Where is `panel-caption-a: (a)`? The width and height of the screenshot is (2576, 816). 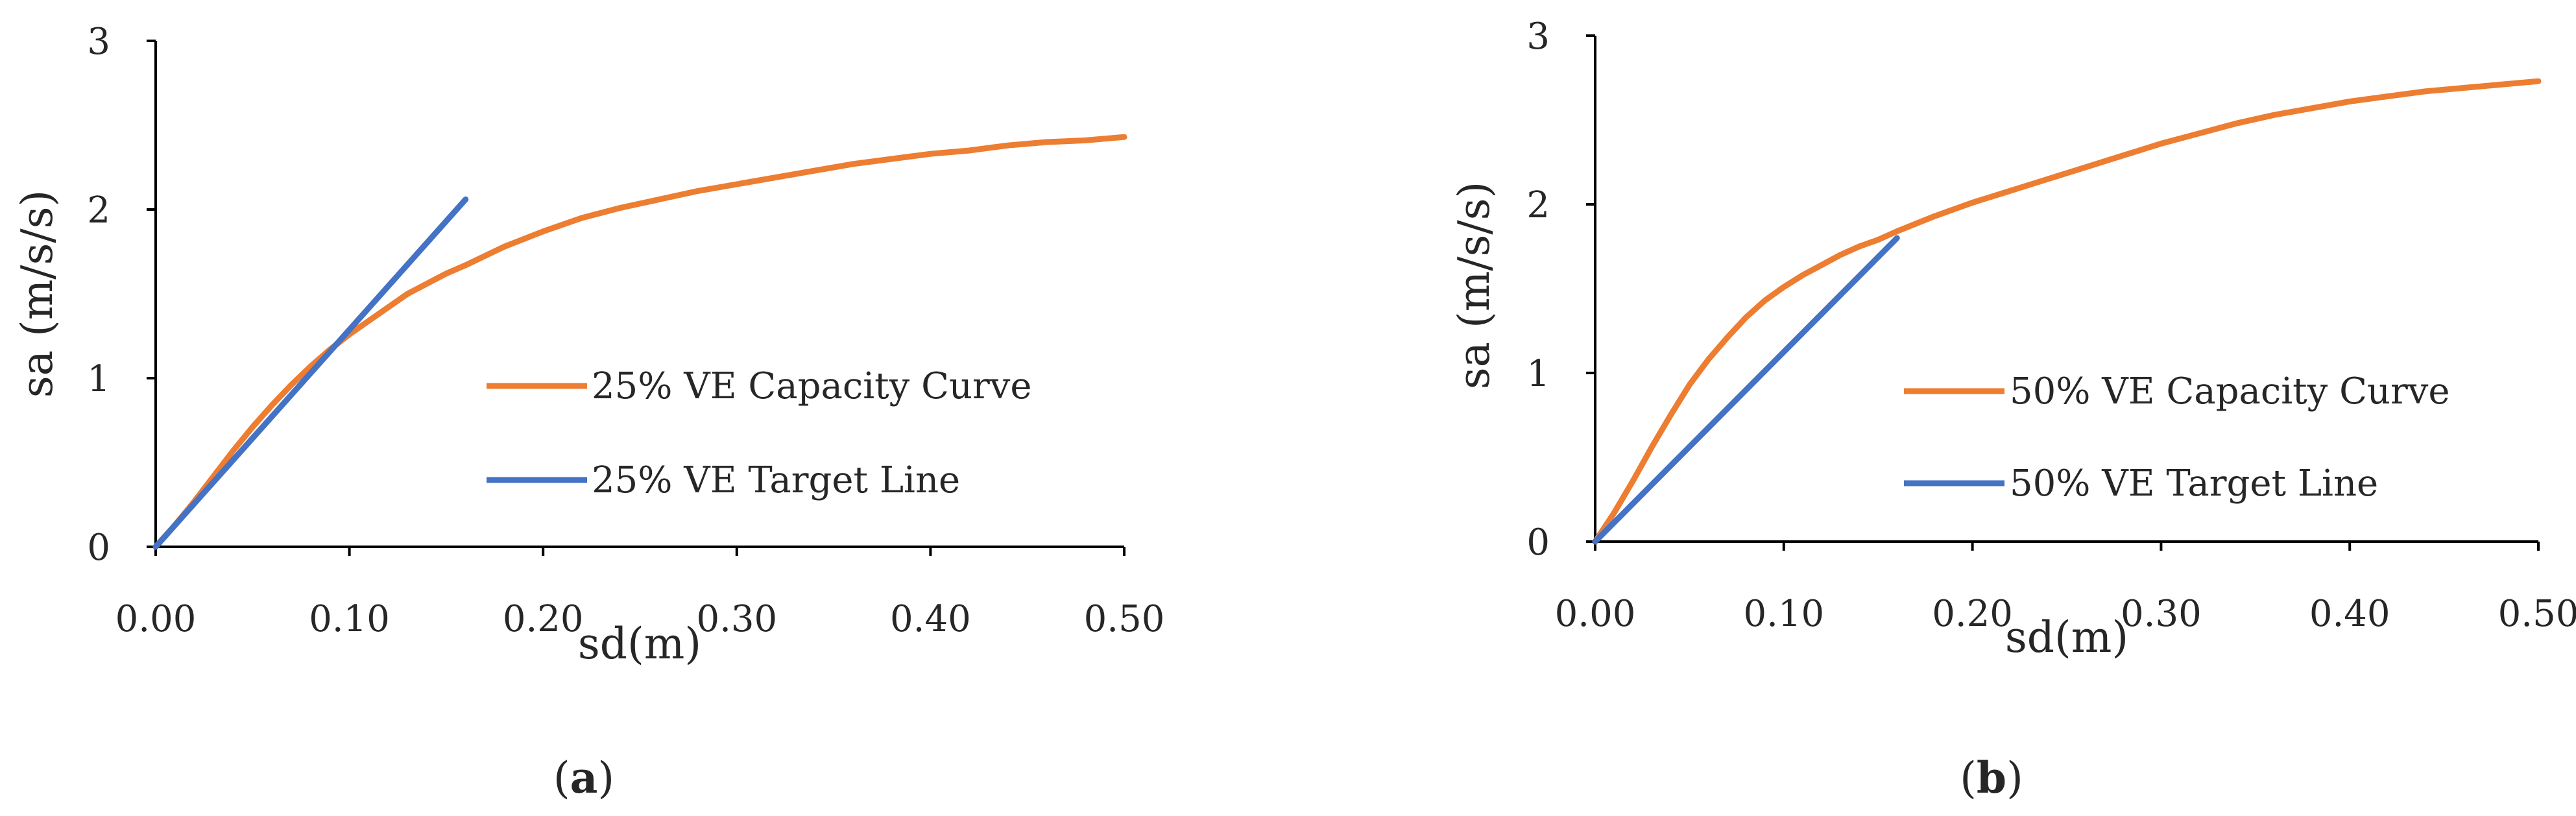
panel-caption-a: (a) is located at coordinates (583, 778).